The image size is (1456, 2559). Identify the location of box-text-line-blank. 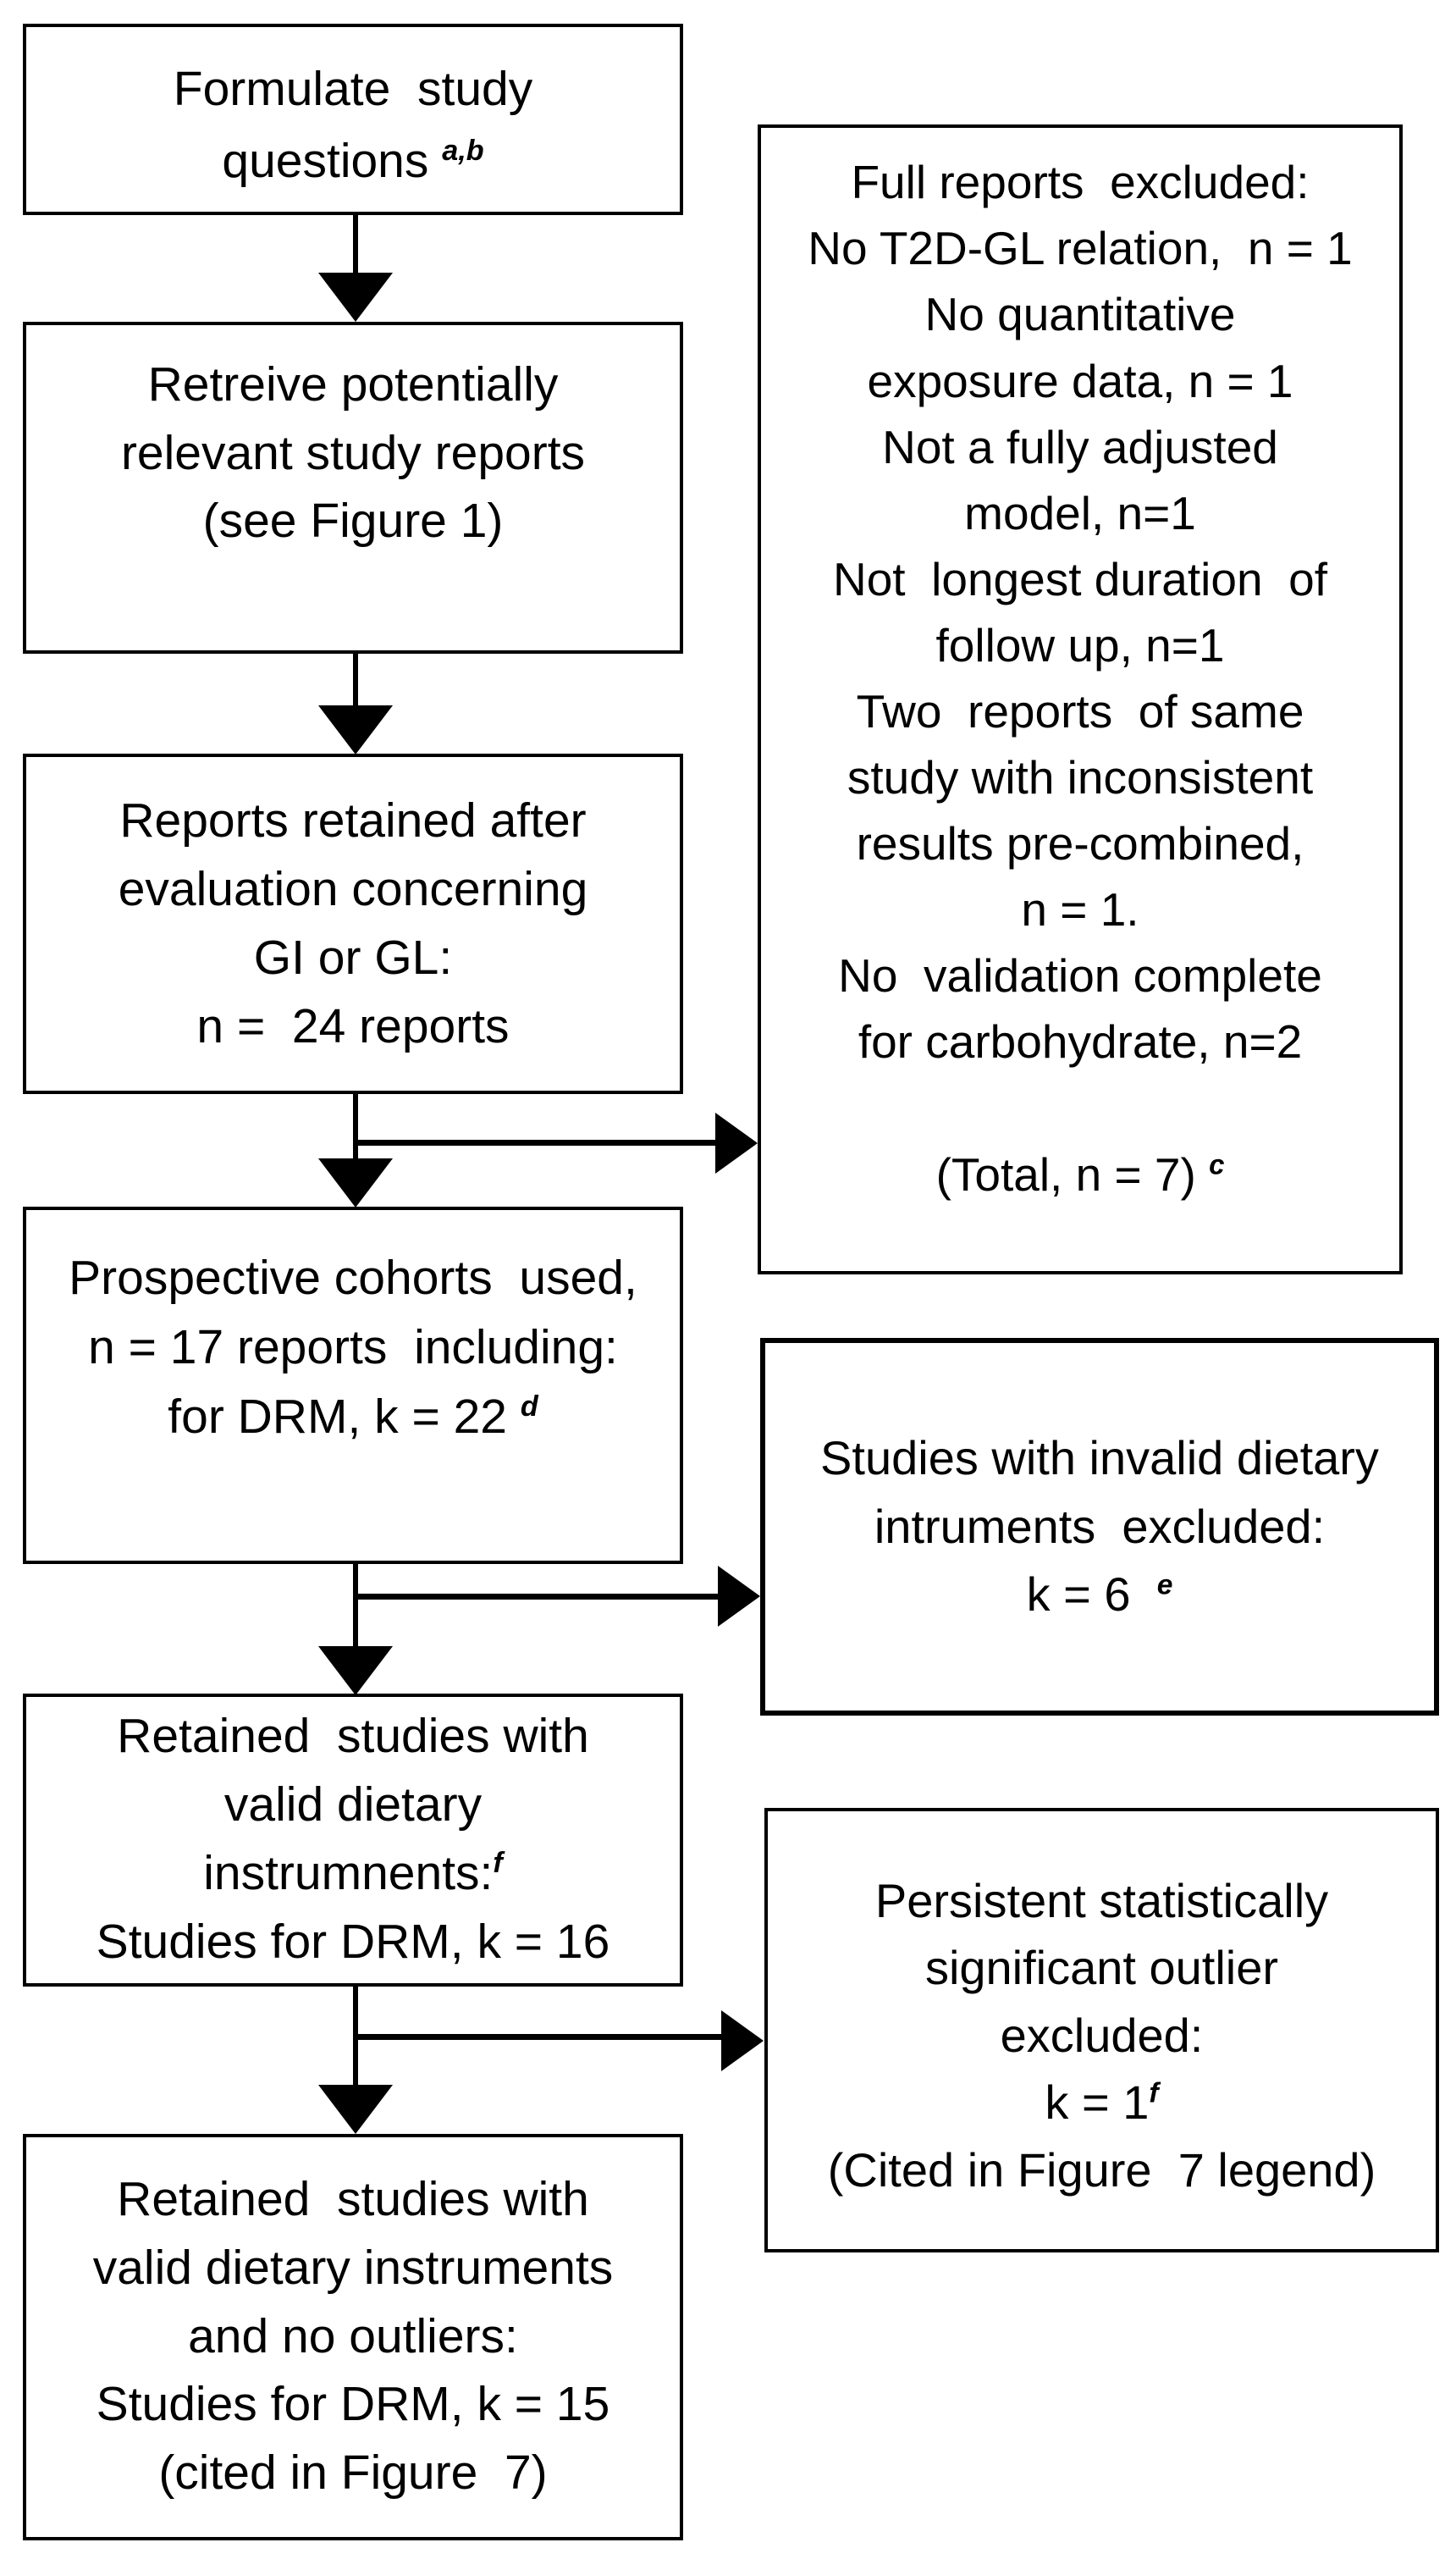
(1080, 1108).